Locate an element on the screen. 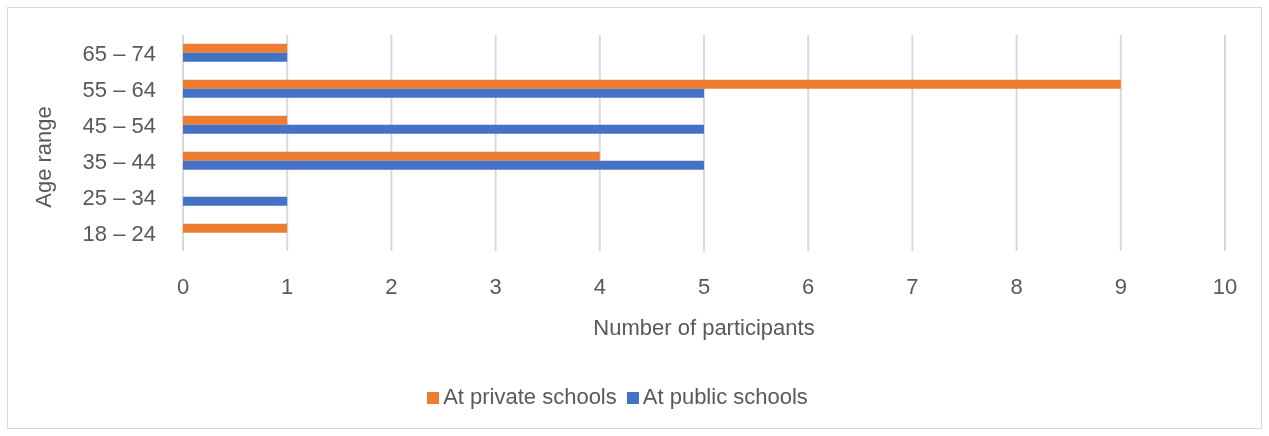 The image size is (1269, 436). y-tick-label: 65 – 74 is located at coordinates (119, 53).